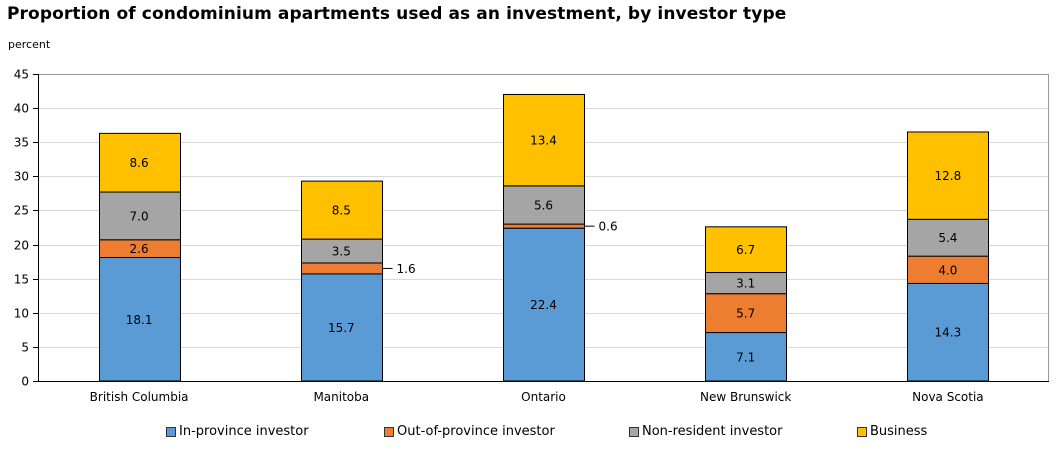 Image resolution: width=1064 pixels, height=454 pixels. Describe the element at coordinates (712, 431) in the screenshot. I see `legend-label: Non-resident investor` at that location.